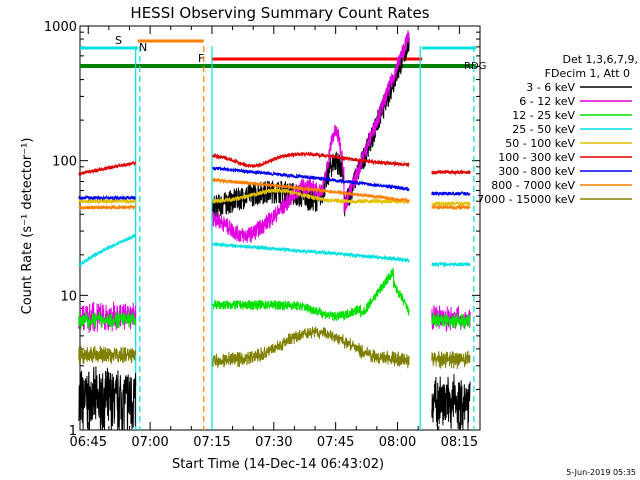 This screenshot has height=480, width=640. I want to click on y-tick-label: 100, so click(64, 162).